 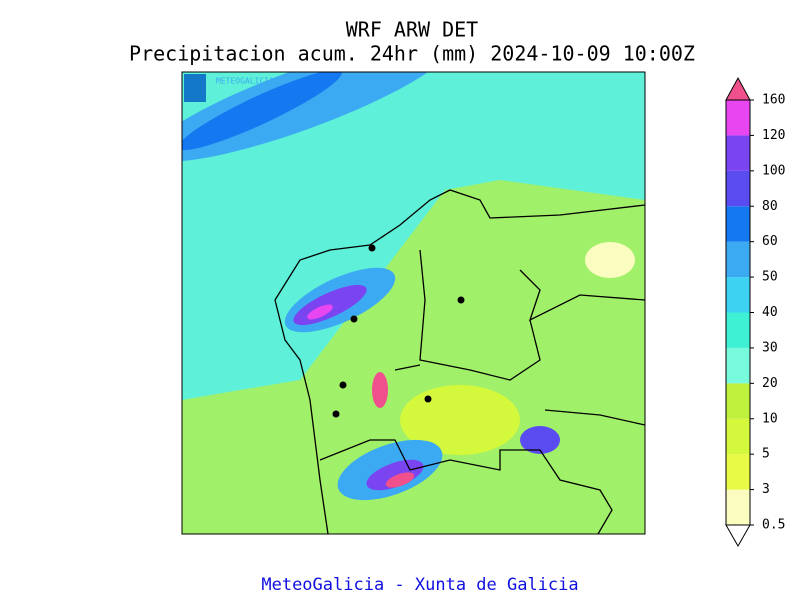 I want to click on colorbar-label: 30, so click(x=770, y=347).